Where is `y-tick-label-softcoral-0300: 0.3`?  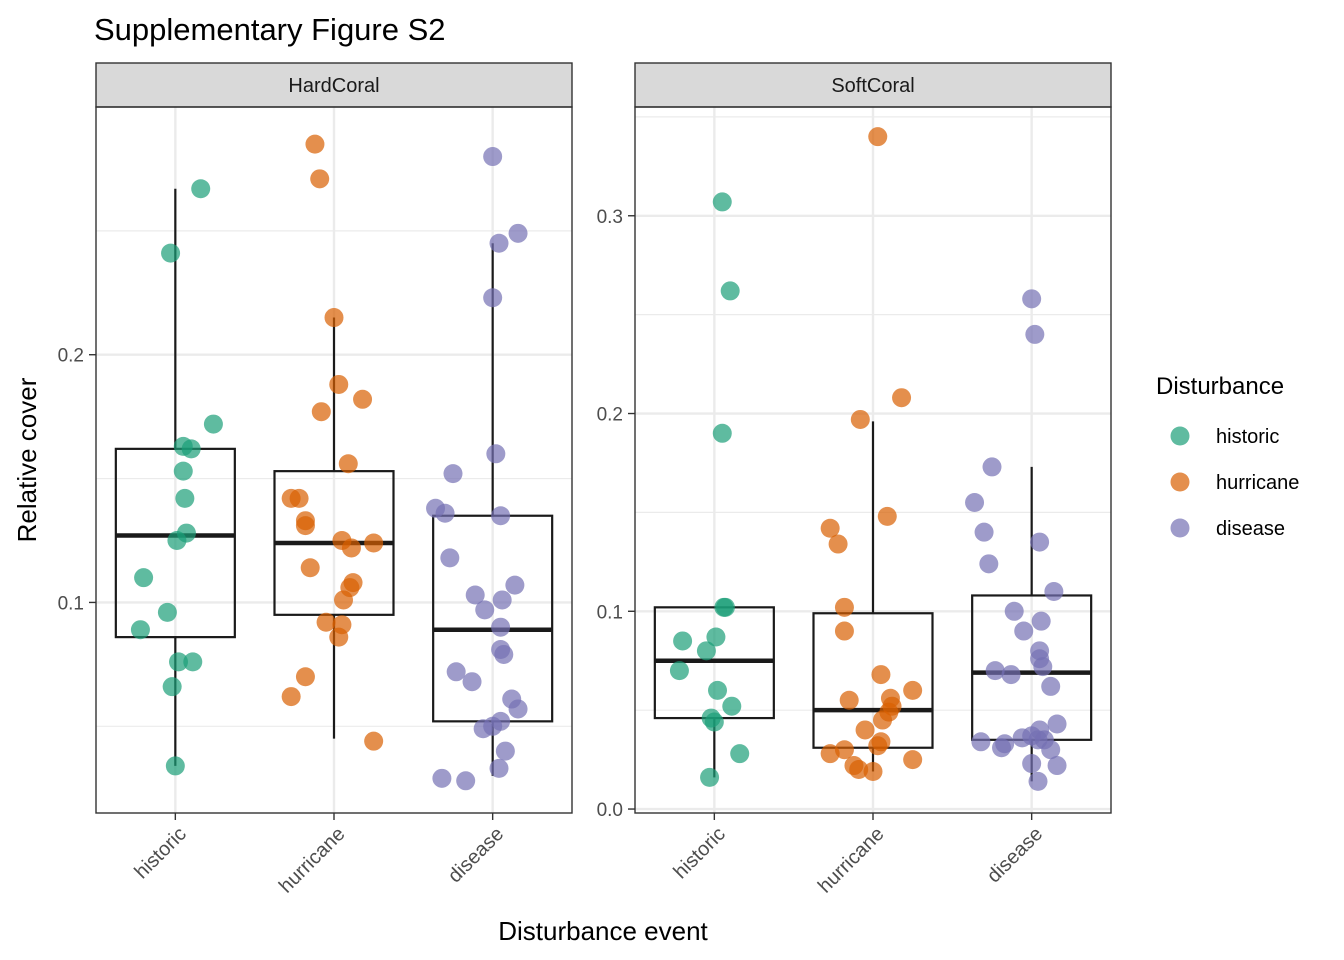
y-tick-label-softcoral-0300: 0.3 is located at coordinates (610, 217).